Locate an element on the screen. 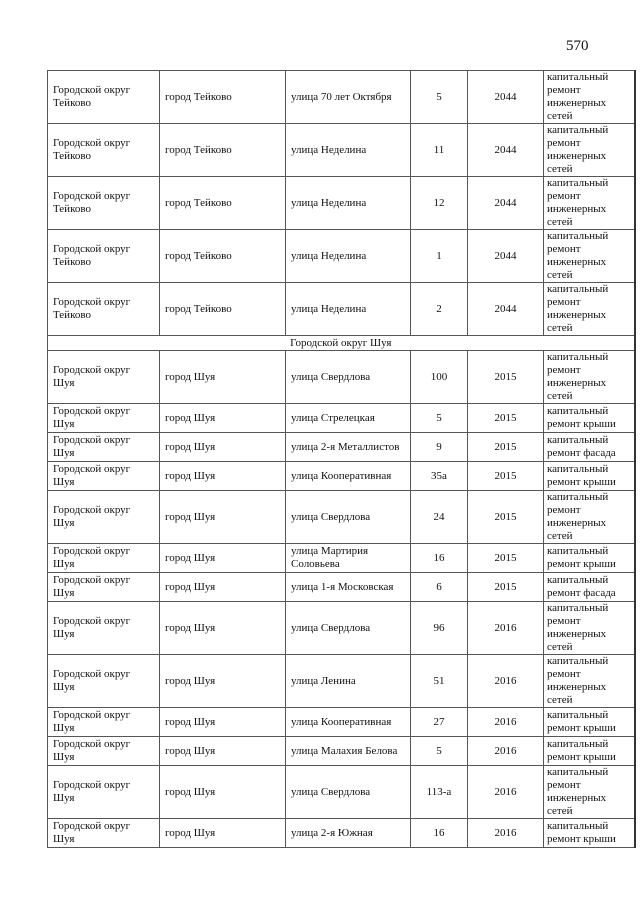 Image resolution: width=640 pixels, height=905 pixels. cell-house: 100 is located at coordinates (439, 377).